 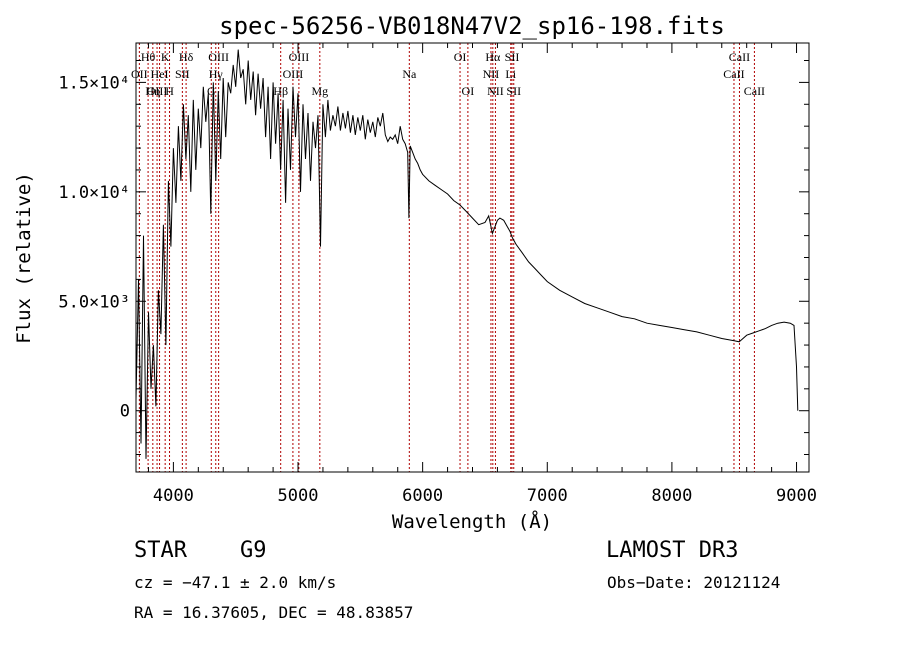 What do you see at coordinates (211, 91) in the screenshot?
I see `line-marker-label: G` at bounding box center [211, 91].